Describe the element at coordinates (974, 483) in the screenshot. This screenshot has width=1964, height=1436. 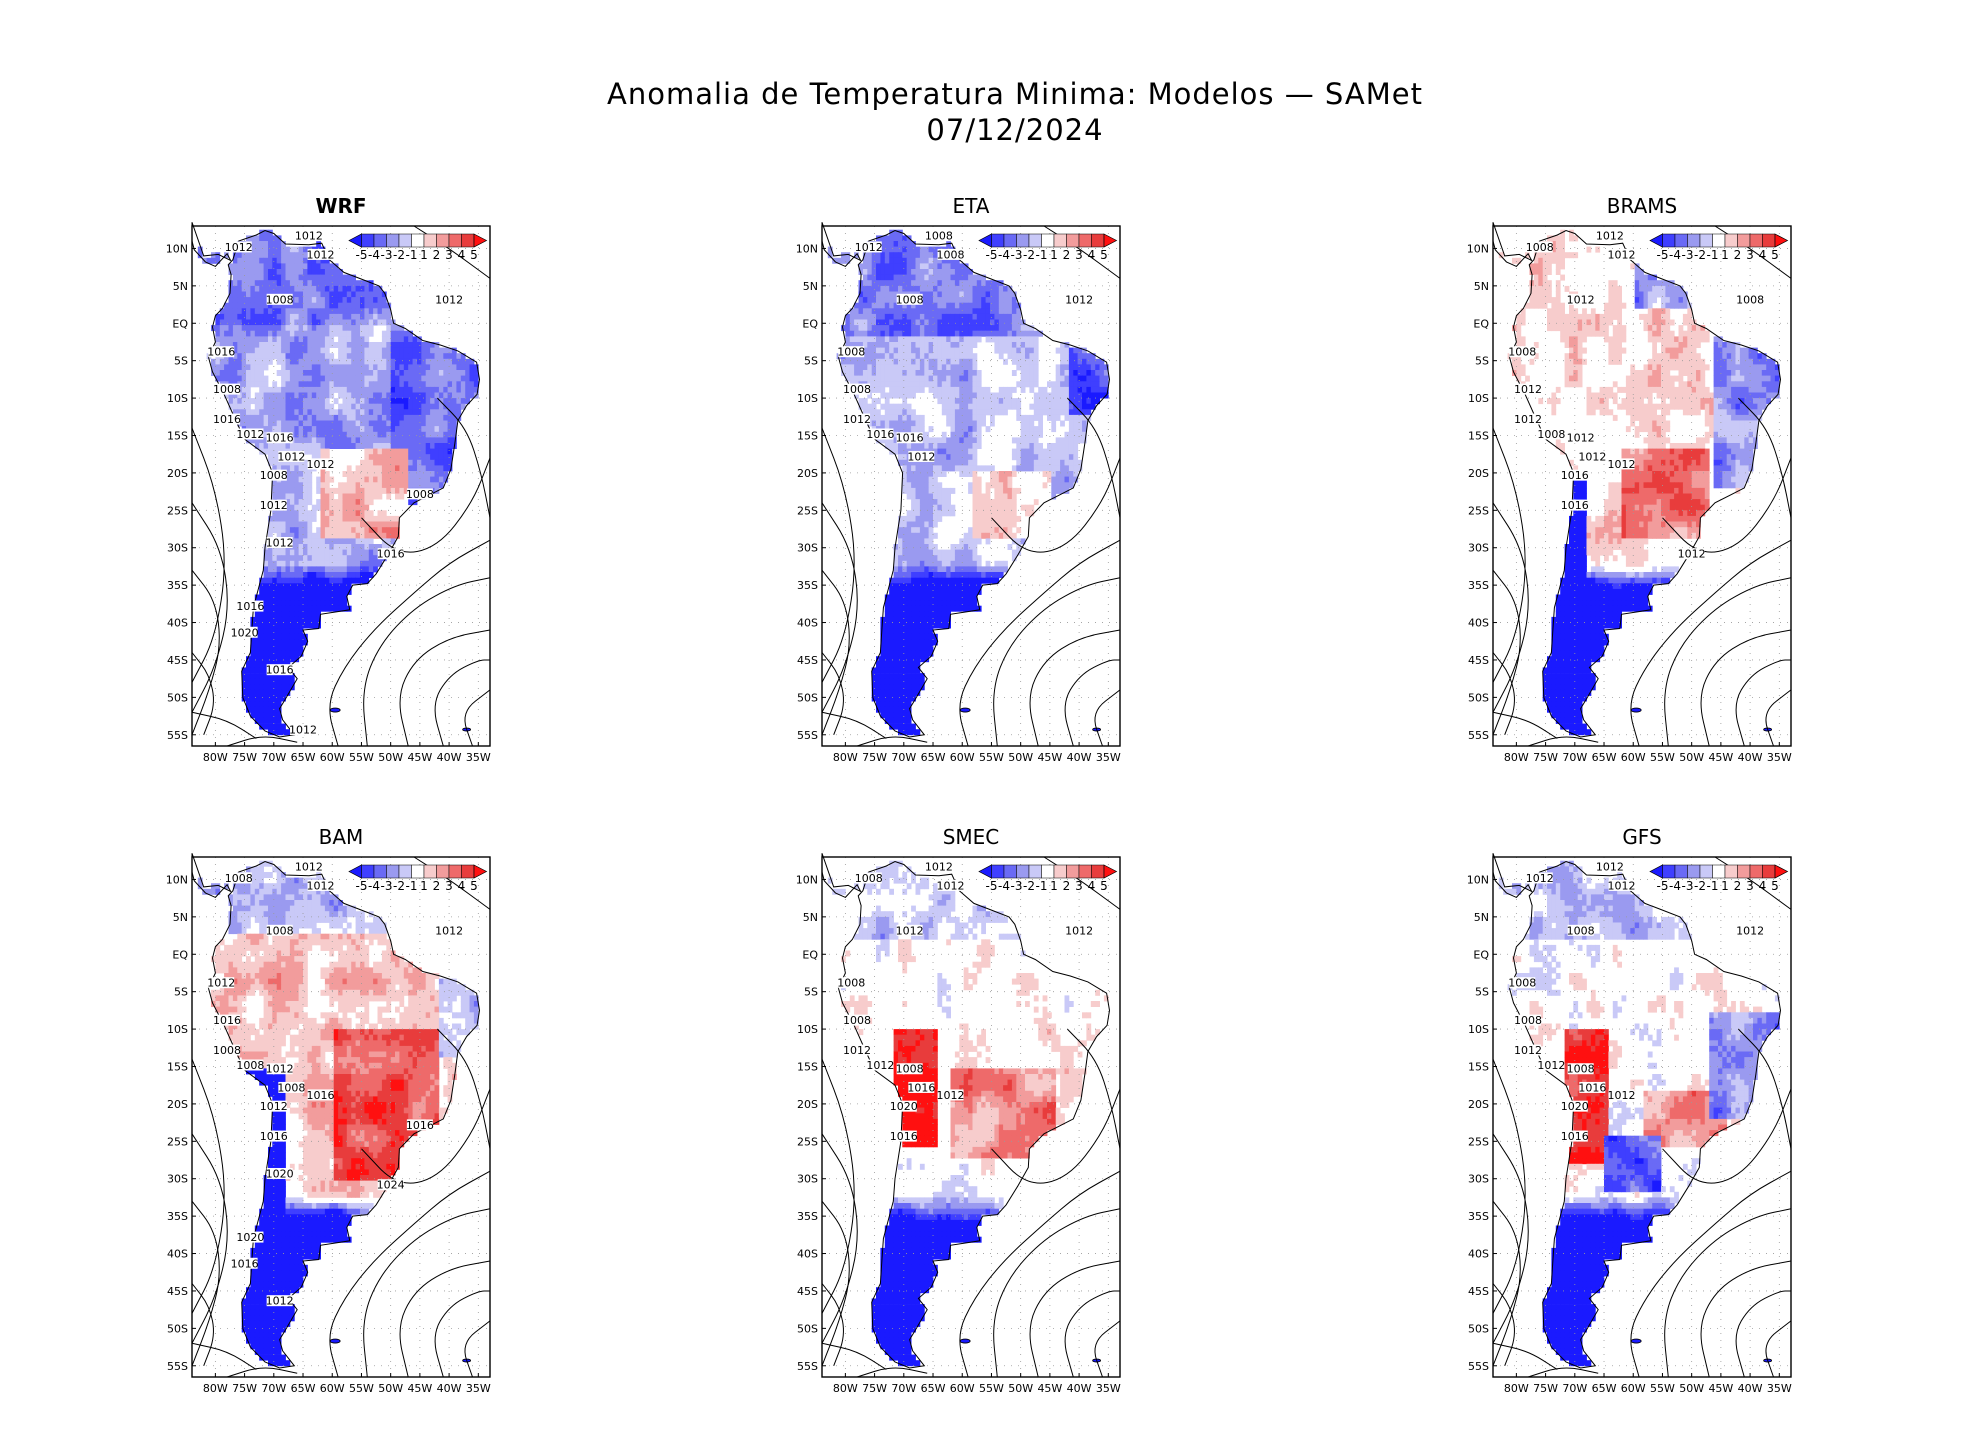
I see `coastline` at that location.